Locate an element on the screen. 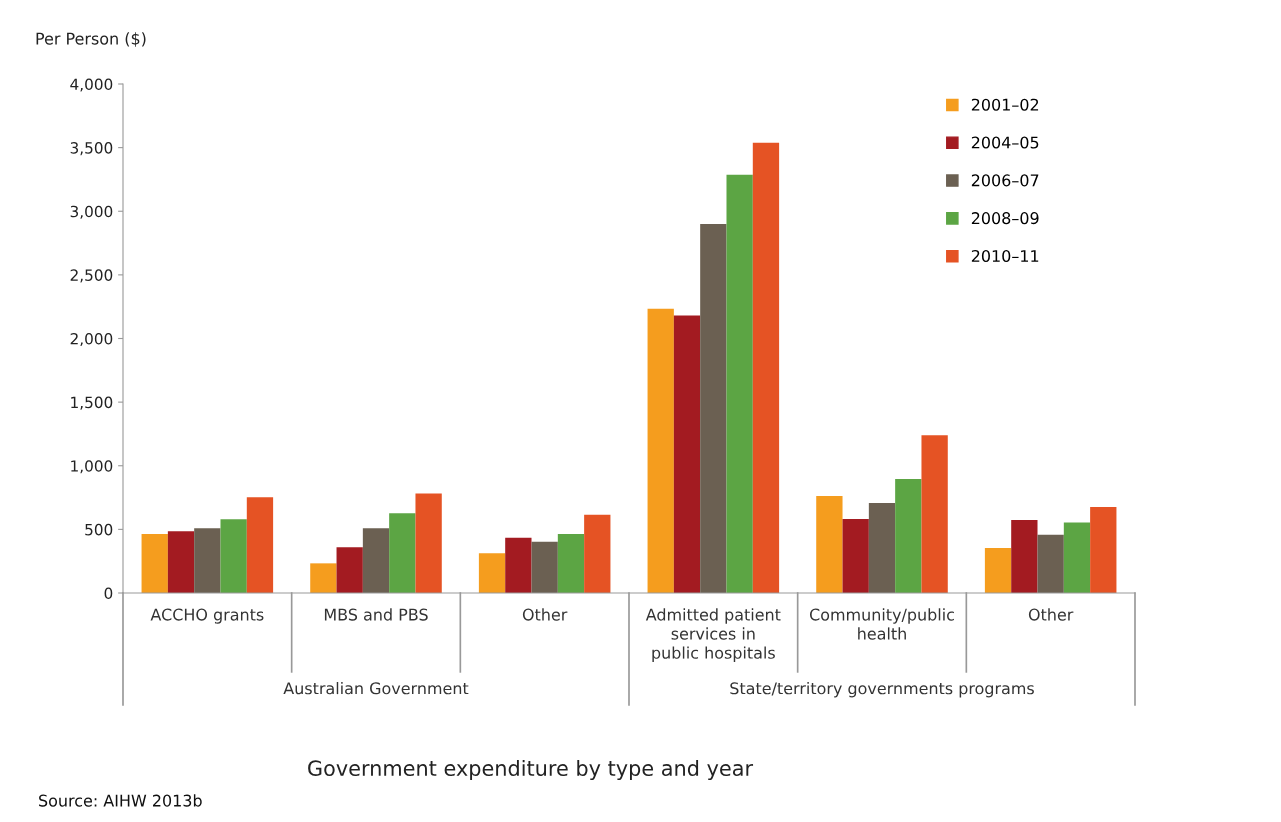 This screenshot has width=1281, height=822. legend-label: 2010–11 is located at coordinates (1005, 256).